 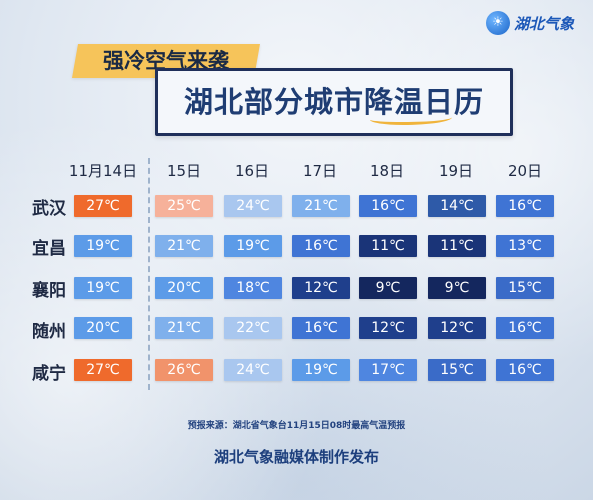 What do you see at coordinates (456, 171) in the screenshot?
I see `date-header: 19日` at bounding box center [456, 171].